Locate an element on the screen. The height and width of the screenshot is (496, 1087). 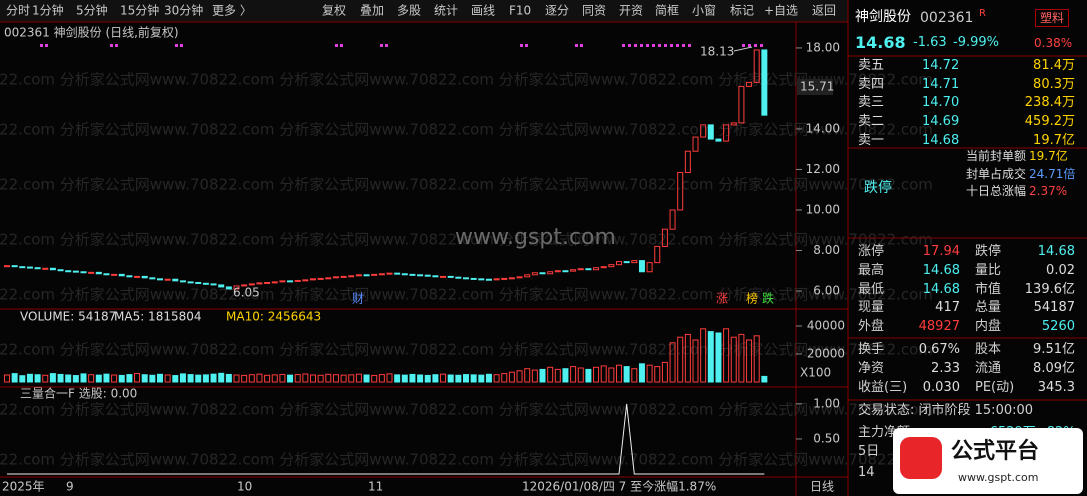
price: 14.68 is located at coordinates (880, 42).